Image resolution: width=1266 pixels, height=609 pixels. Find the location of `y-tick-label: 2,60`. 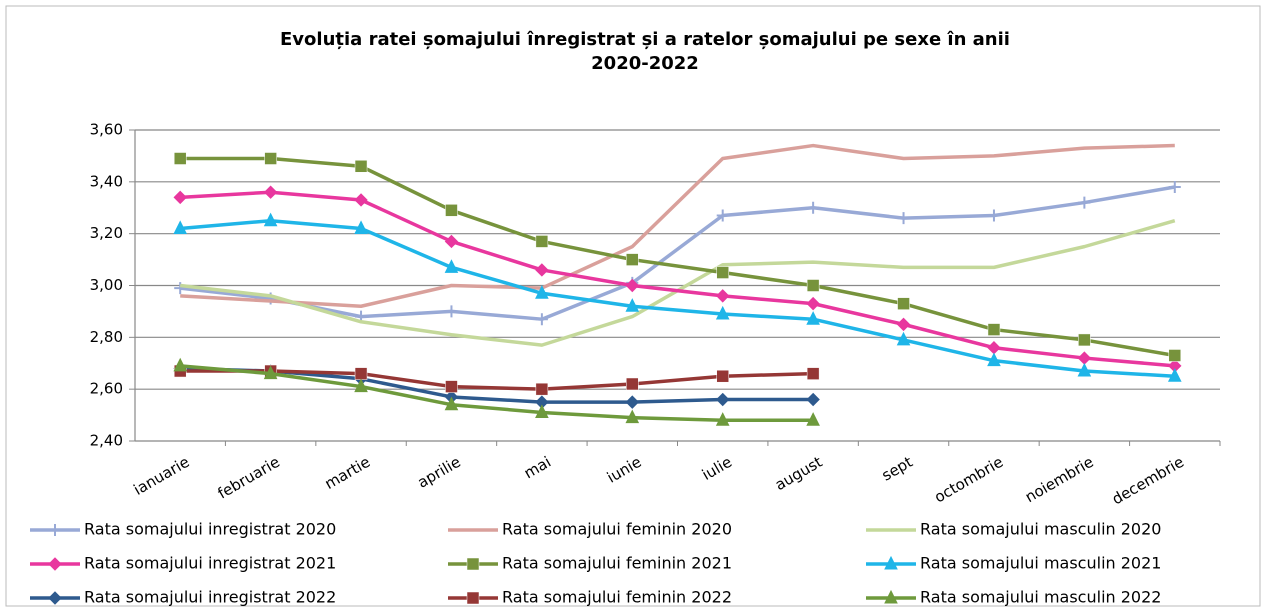

y-tick-label: 2,60 is located at coordinates (106, 389).